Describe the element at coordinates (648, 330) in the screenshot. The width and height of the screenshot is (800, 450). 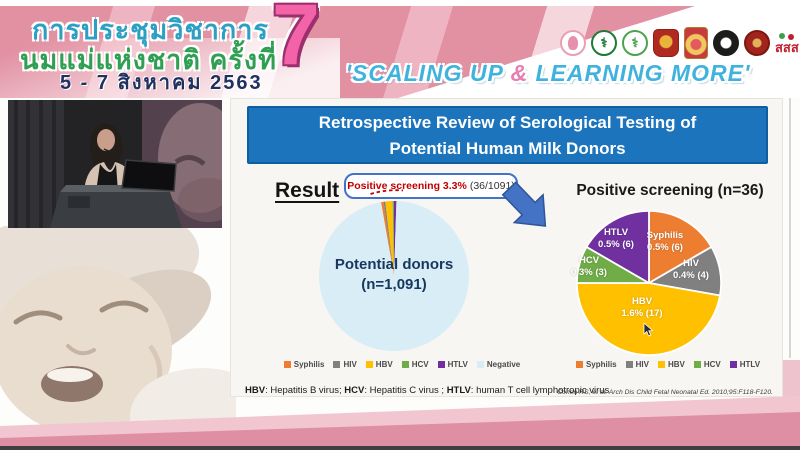
I see `mouse-cursor-icon` at that location.